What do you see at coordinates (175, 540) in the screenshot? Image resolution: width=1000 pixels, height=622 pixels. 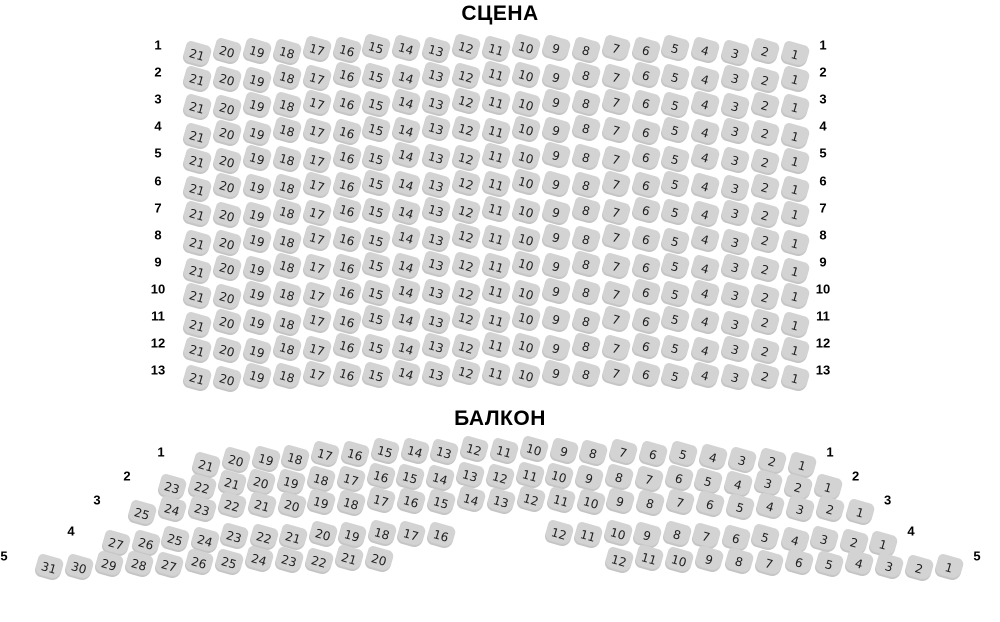 I see `seat: 25` at bounding box center [175, 540].